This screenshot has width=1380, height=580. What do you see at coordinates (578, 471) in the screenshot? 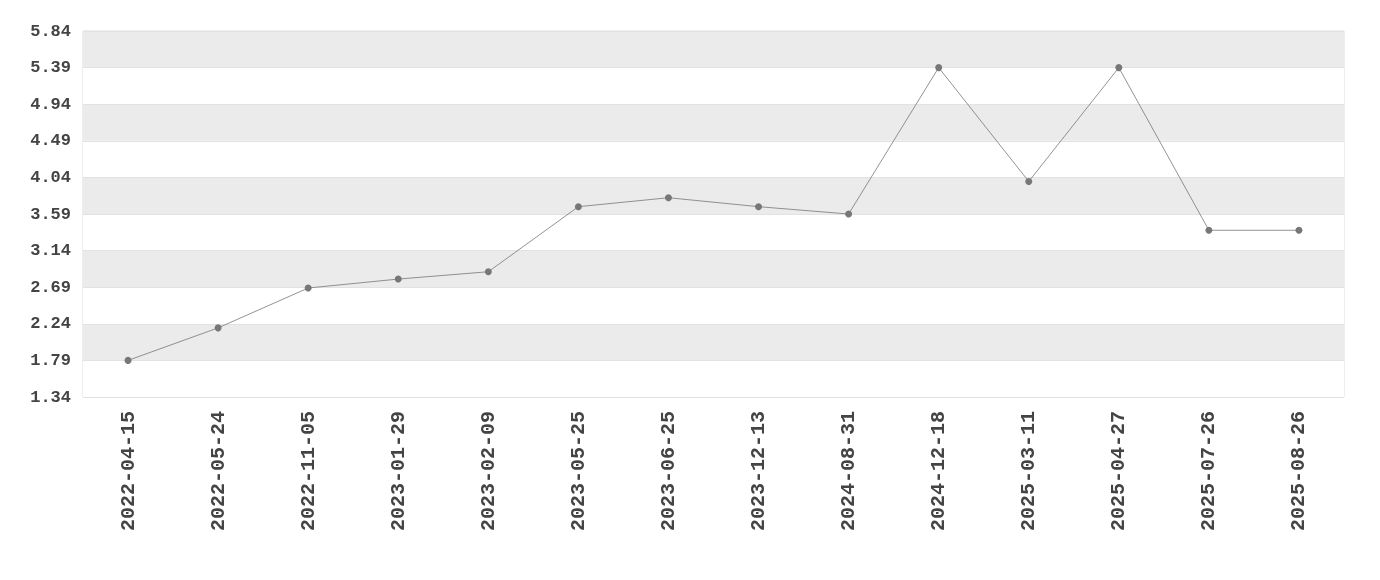
I see `x-tick-label: 2023-05-25` at bounding box center [578, 471].